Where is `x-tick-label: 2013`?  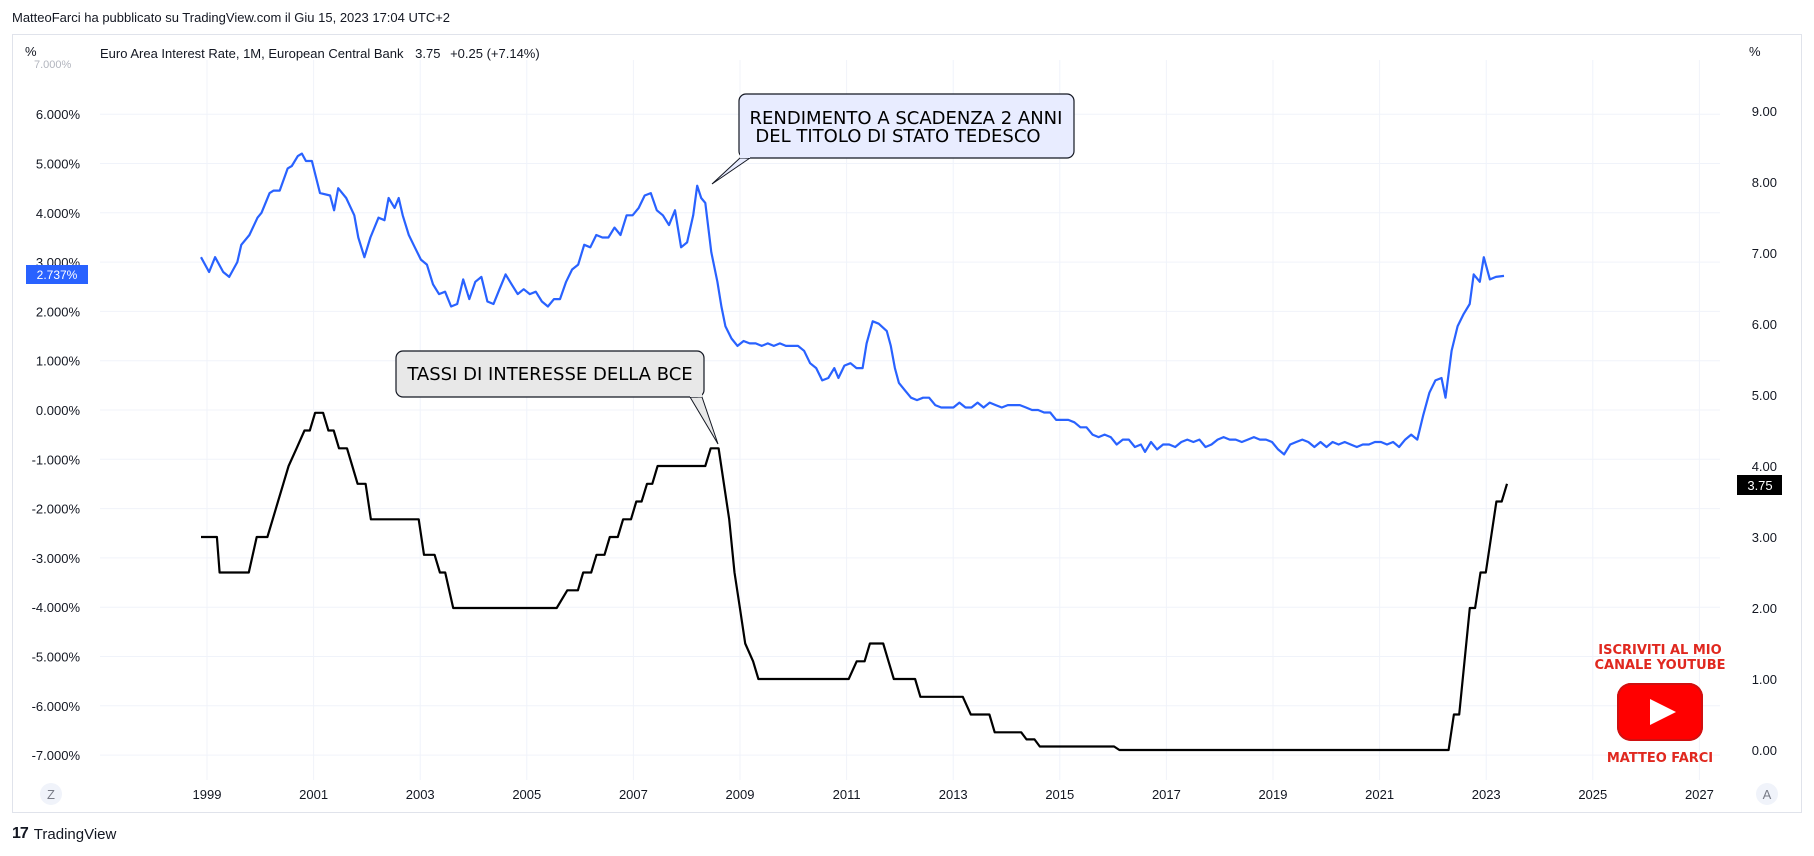 x-tick-label: 2013 is located at coordinates (953, 794).